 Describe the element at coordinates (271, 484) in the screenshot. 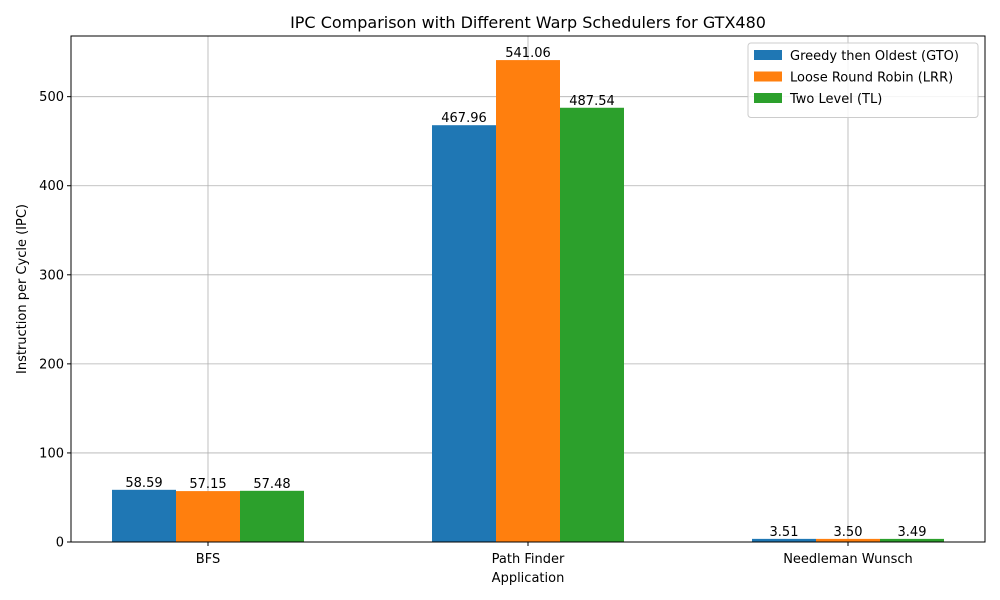

I see `bar-value-label: 57.48` at that location.